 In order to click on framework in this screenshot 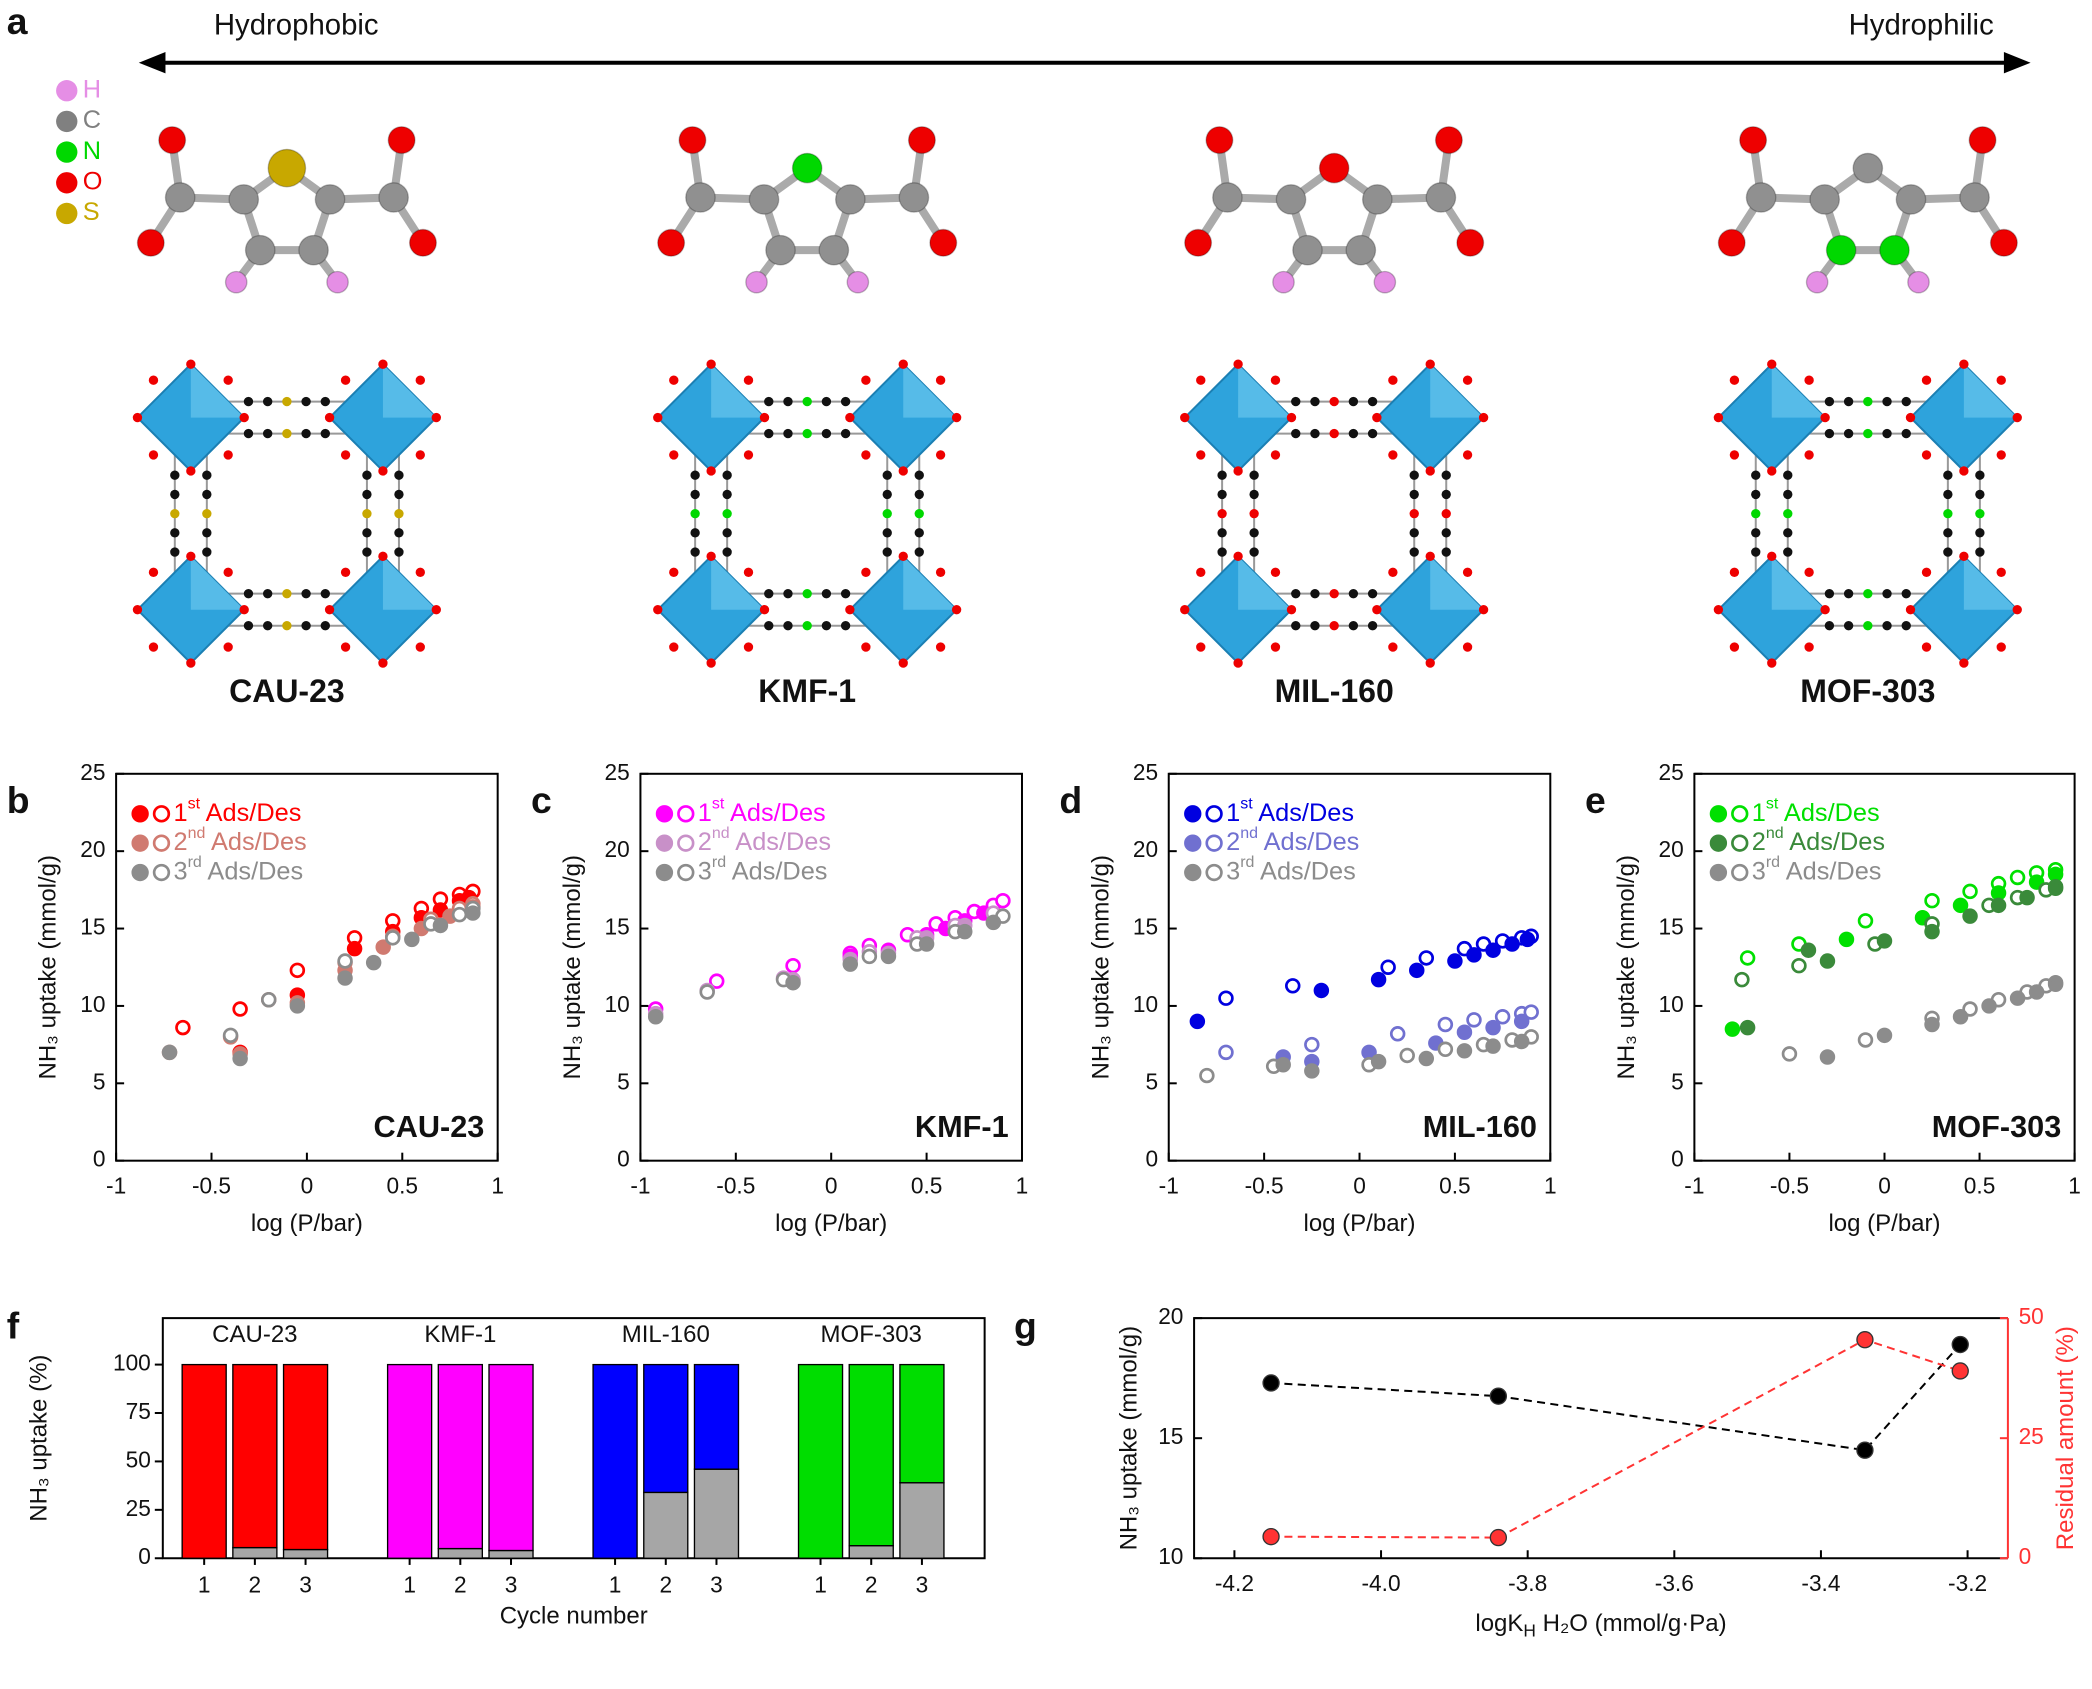, I will do `click(1867, 513)`.